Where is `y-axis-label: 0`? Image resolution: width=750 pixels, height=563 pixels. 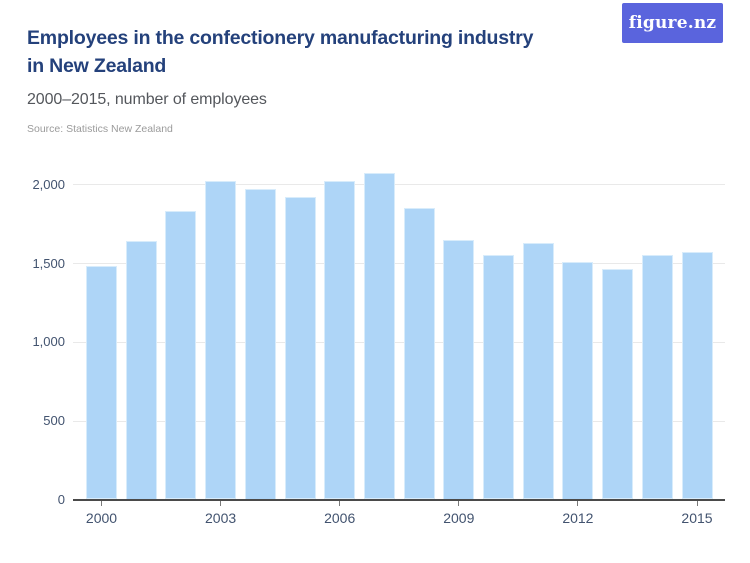 y-axis-label: 0 is located at coordinates (61, 499).